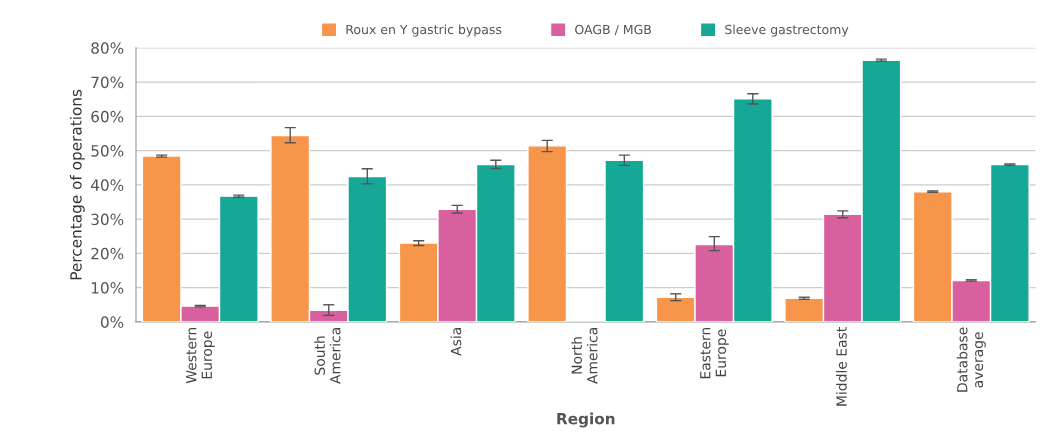 The height and width of the screenshot is (435, 1046). Describe the element at coordinates (107, 253) in the screenshot. I see `y-tick-label: 20%` at that location.